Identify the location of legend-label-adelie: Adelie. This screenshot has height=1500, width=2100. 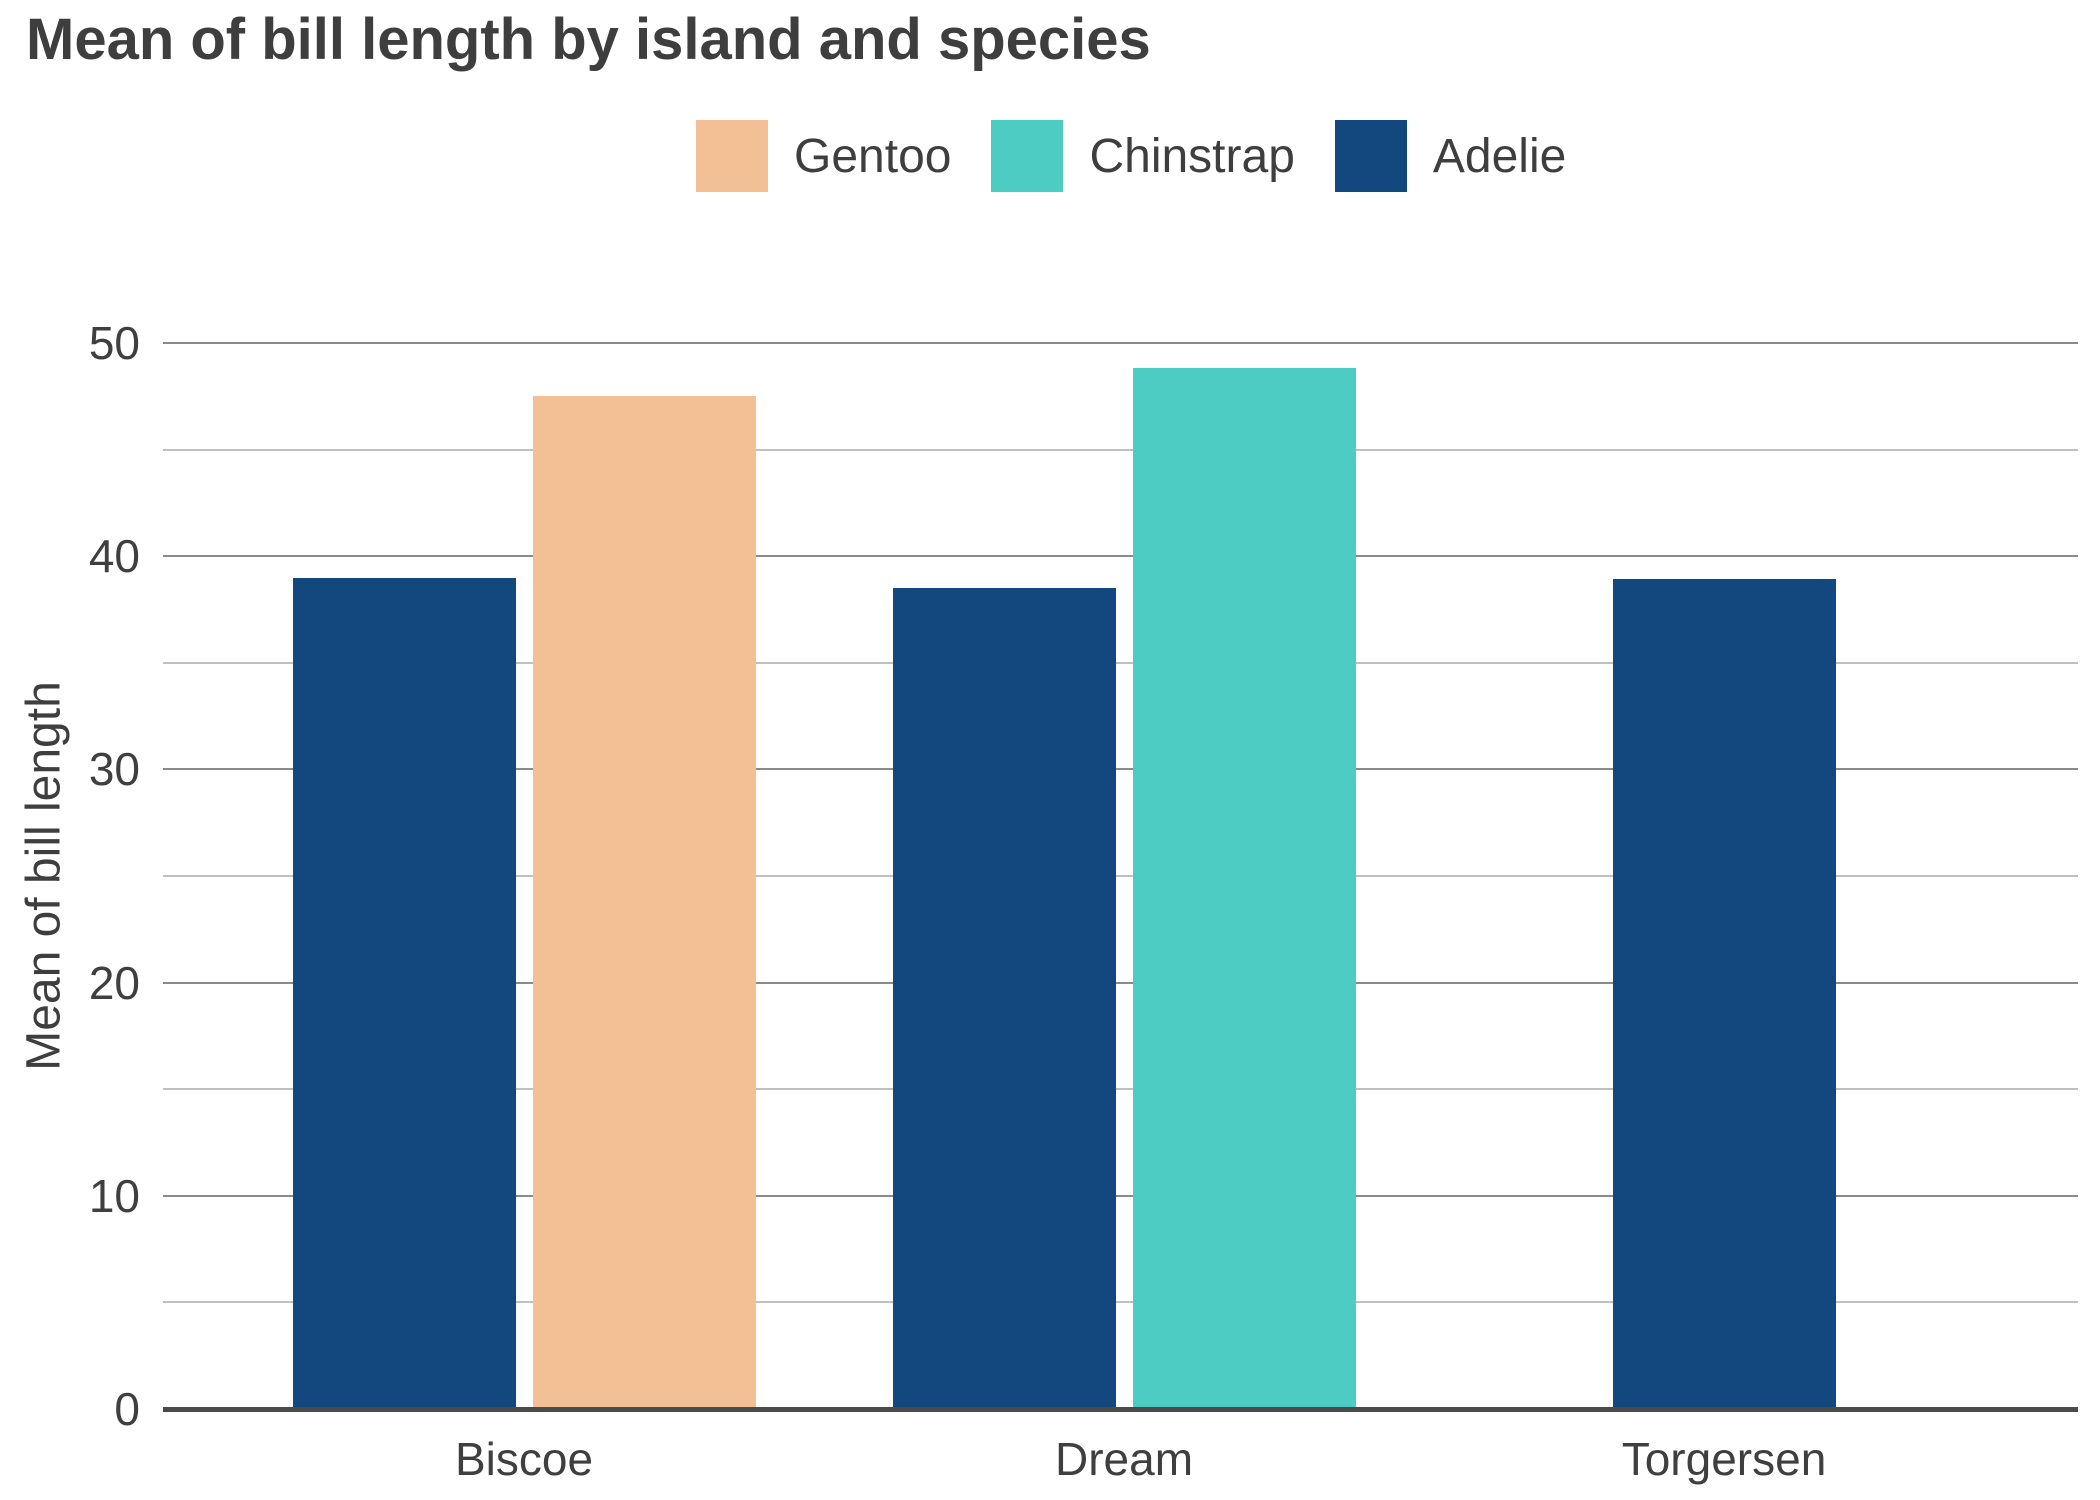
(1499, 156).